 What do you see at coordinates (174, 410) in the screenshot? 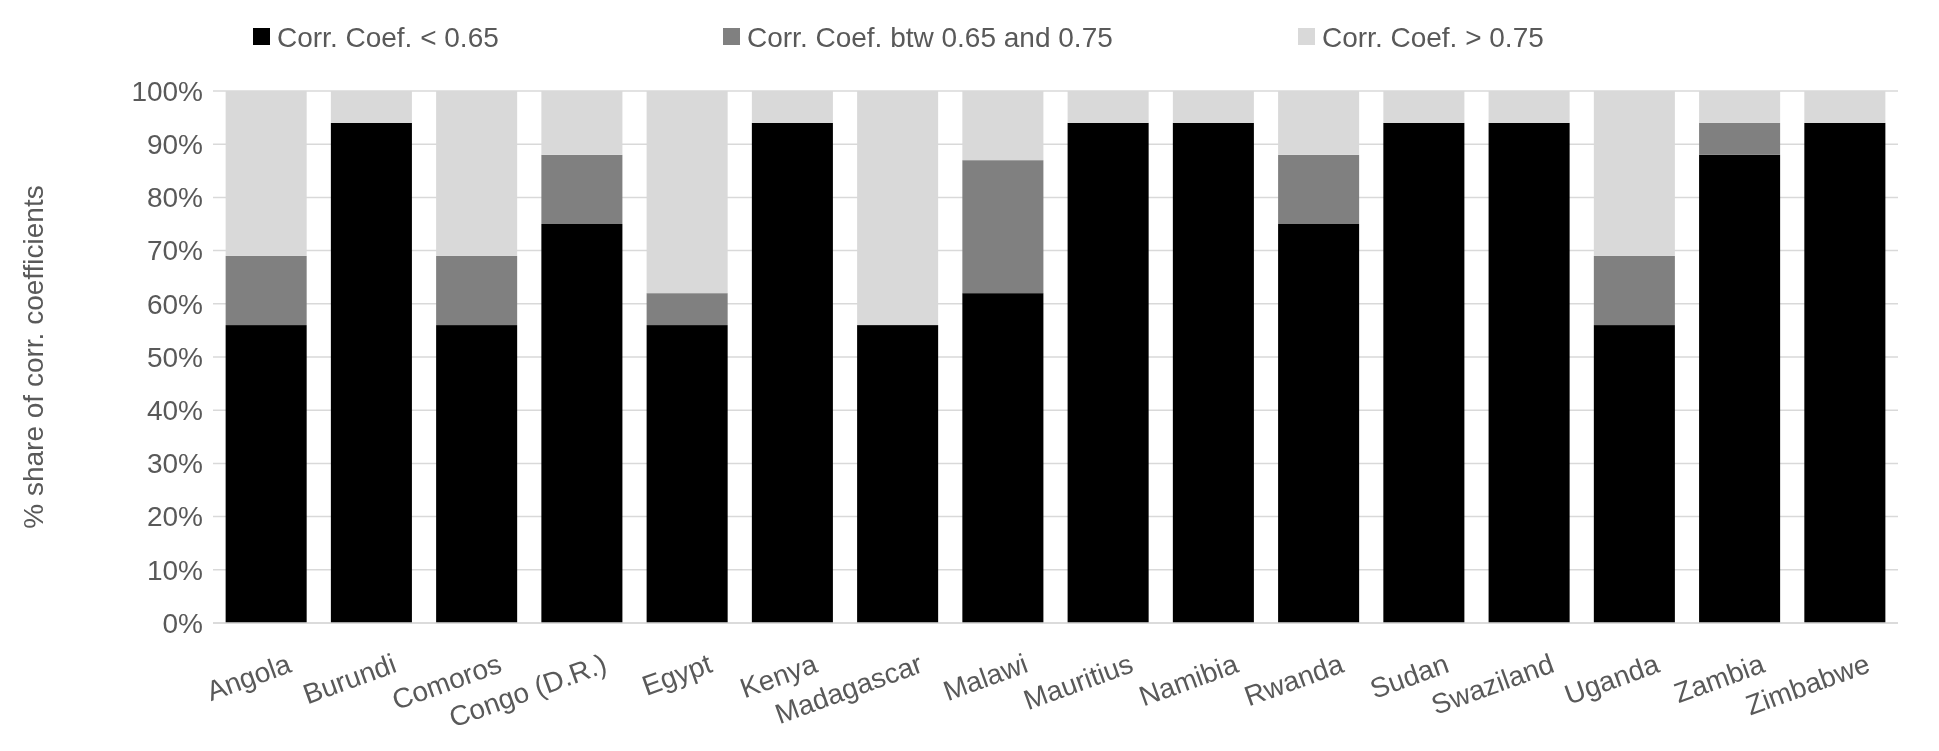
I see `y-tick-label: 40%` at bounding box center [174, 410].